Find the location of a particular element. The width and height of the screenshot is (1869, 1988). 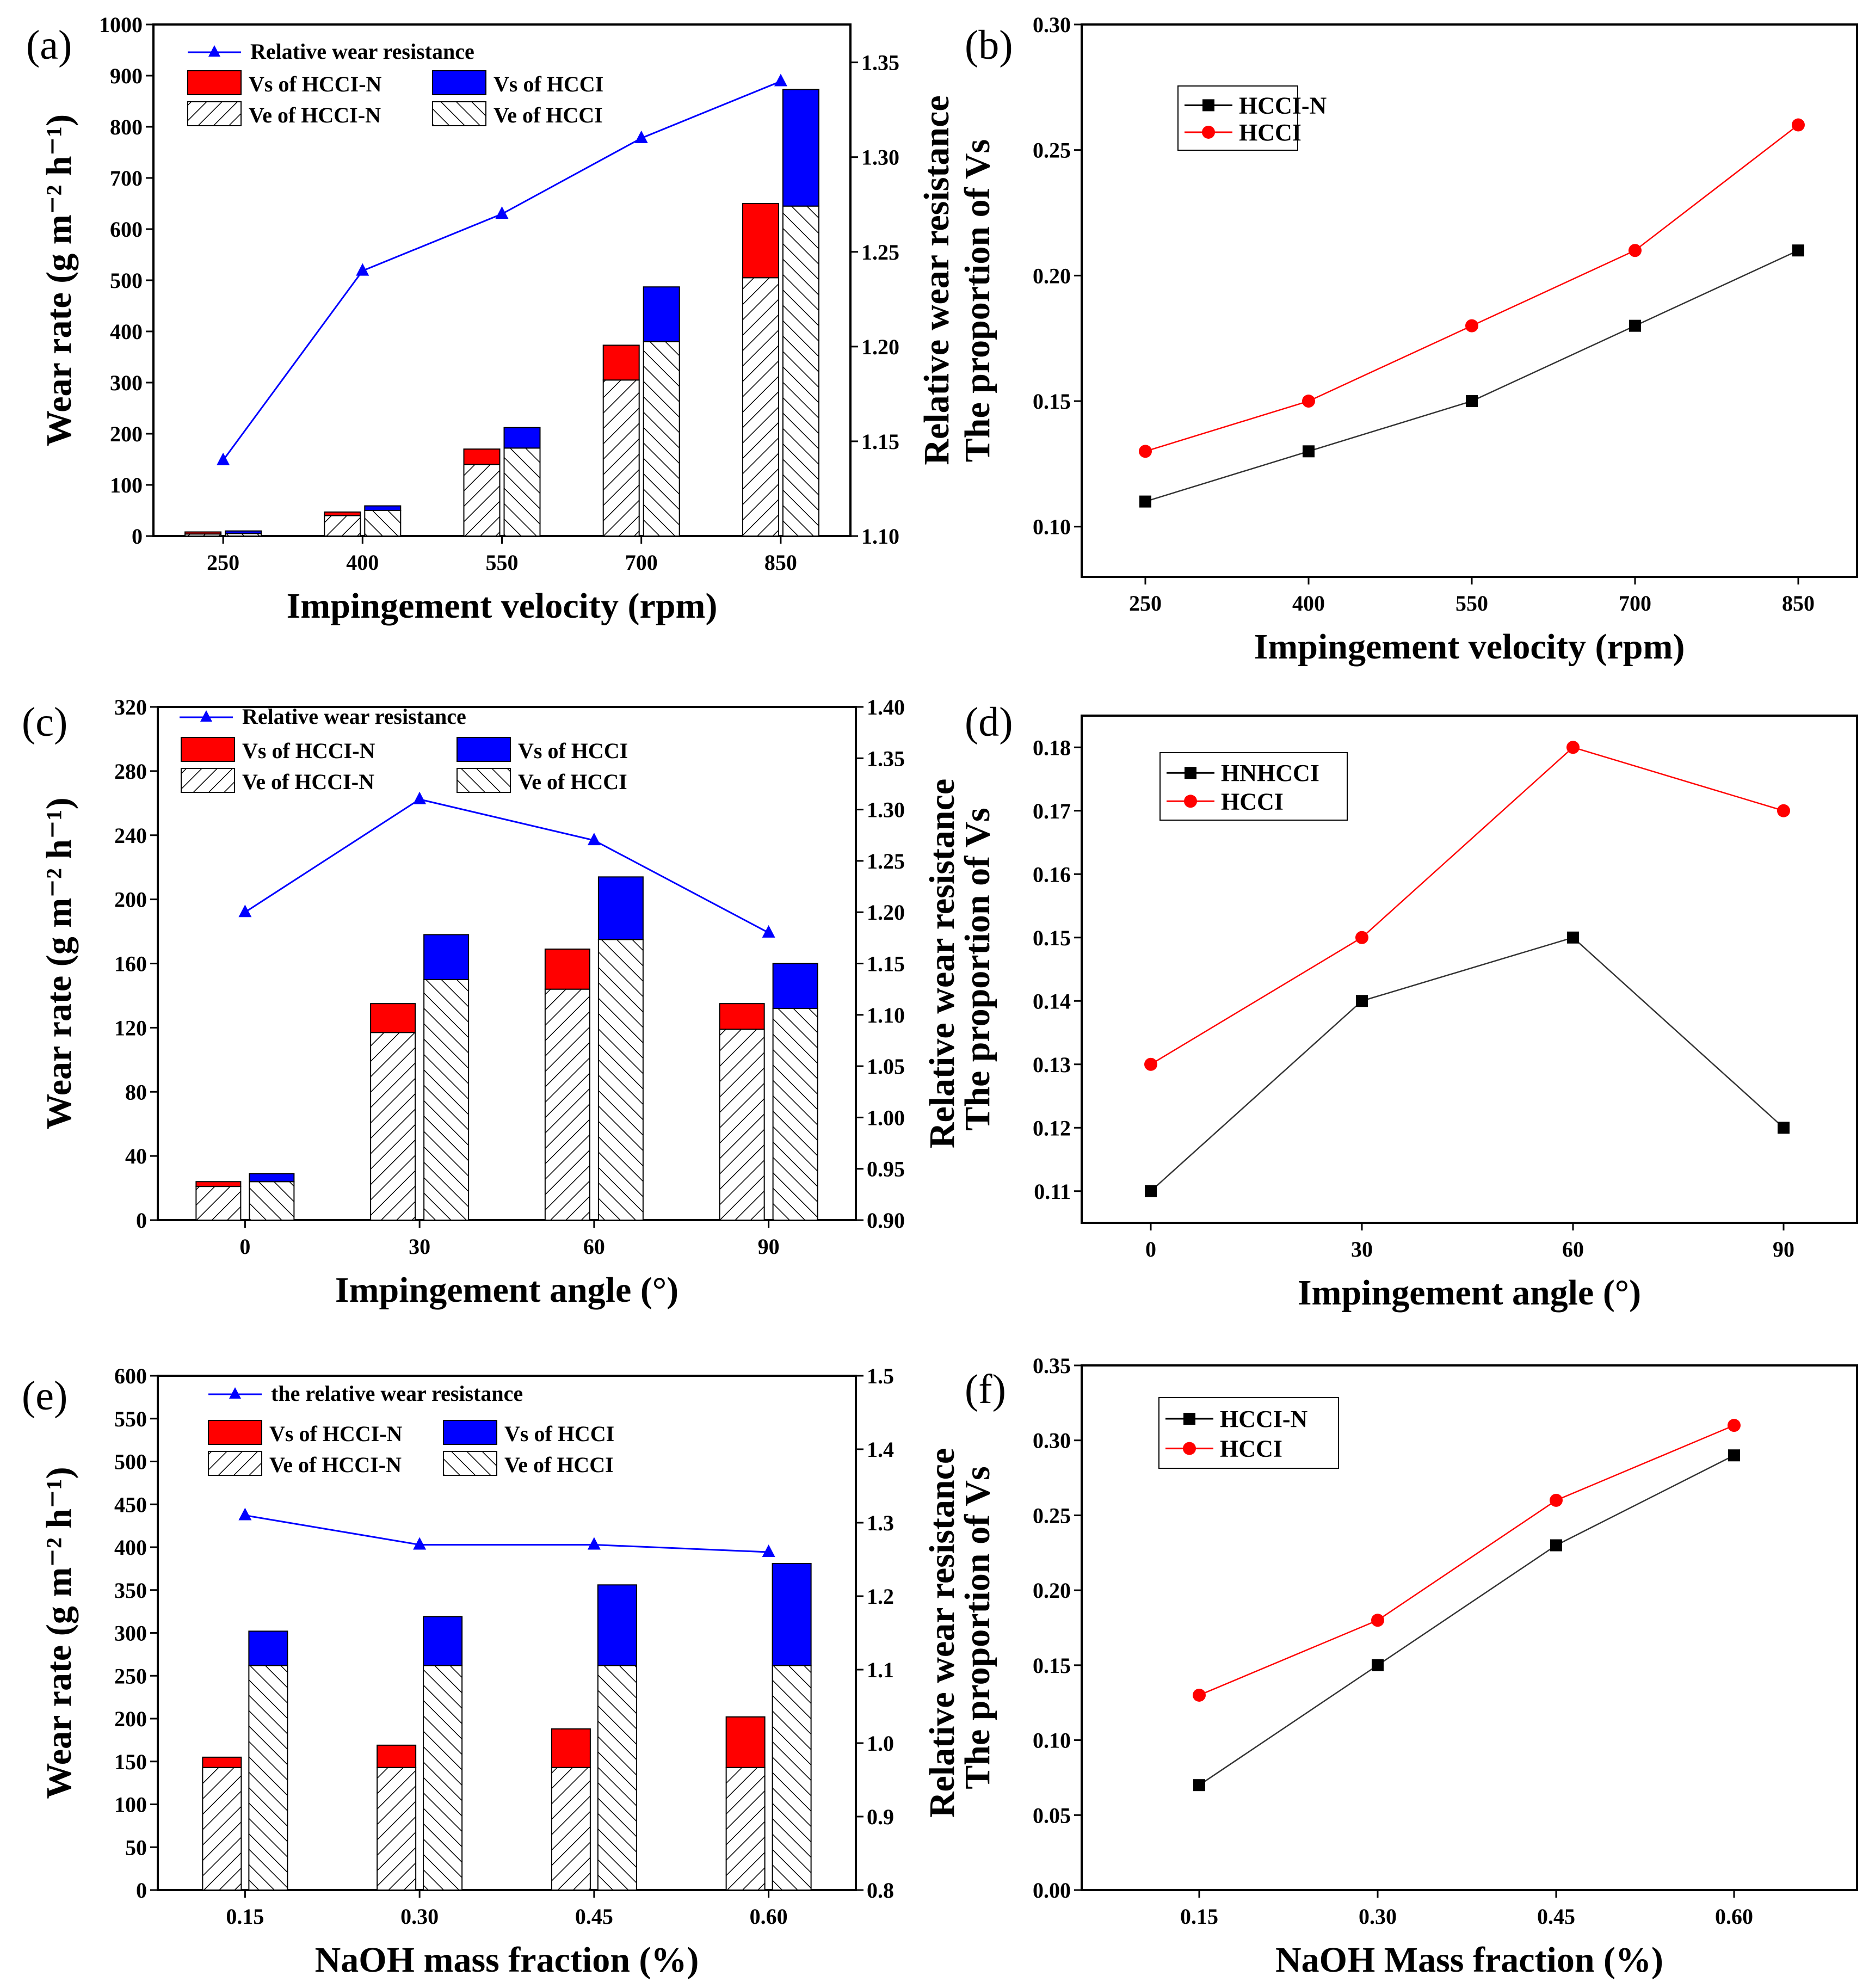

panel-label: (d) is located at coordinates (989, 722).